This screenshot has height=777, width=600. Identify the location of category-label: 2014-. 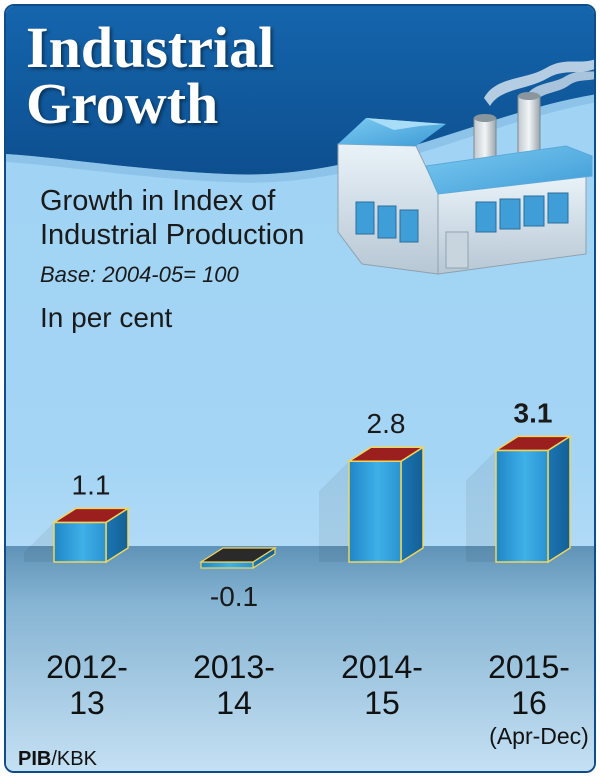
(382, 667).